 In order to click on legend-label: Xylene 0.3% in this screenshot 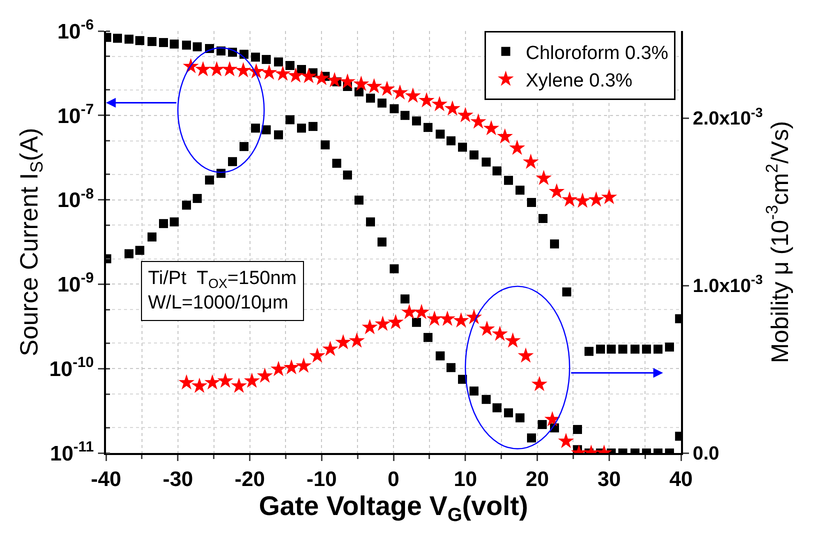, I will do `click(579, 81)`.